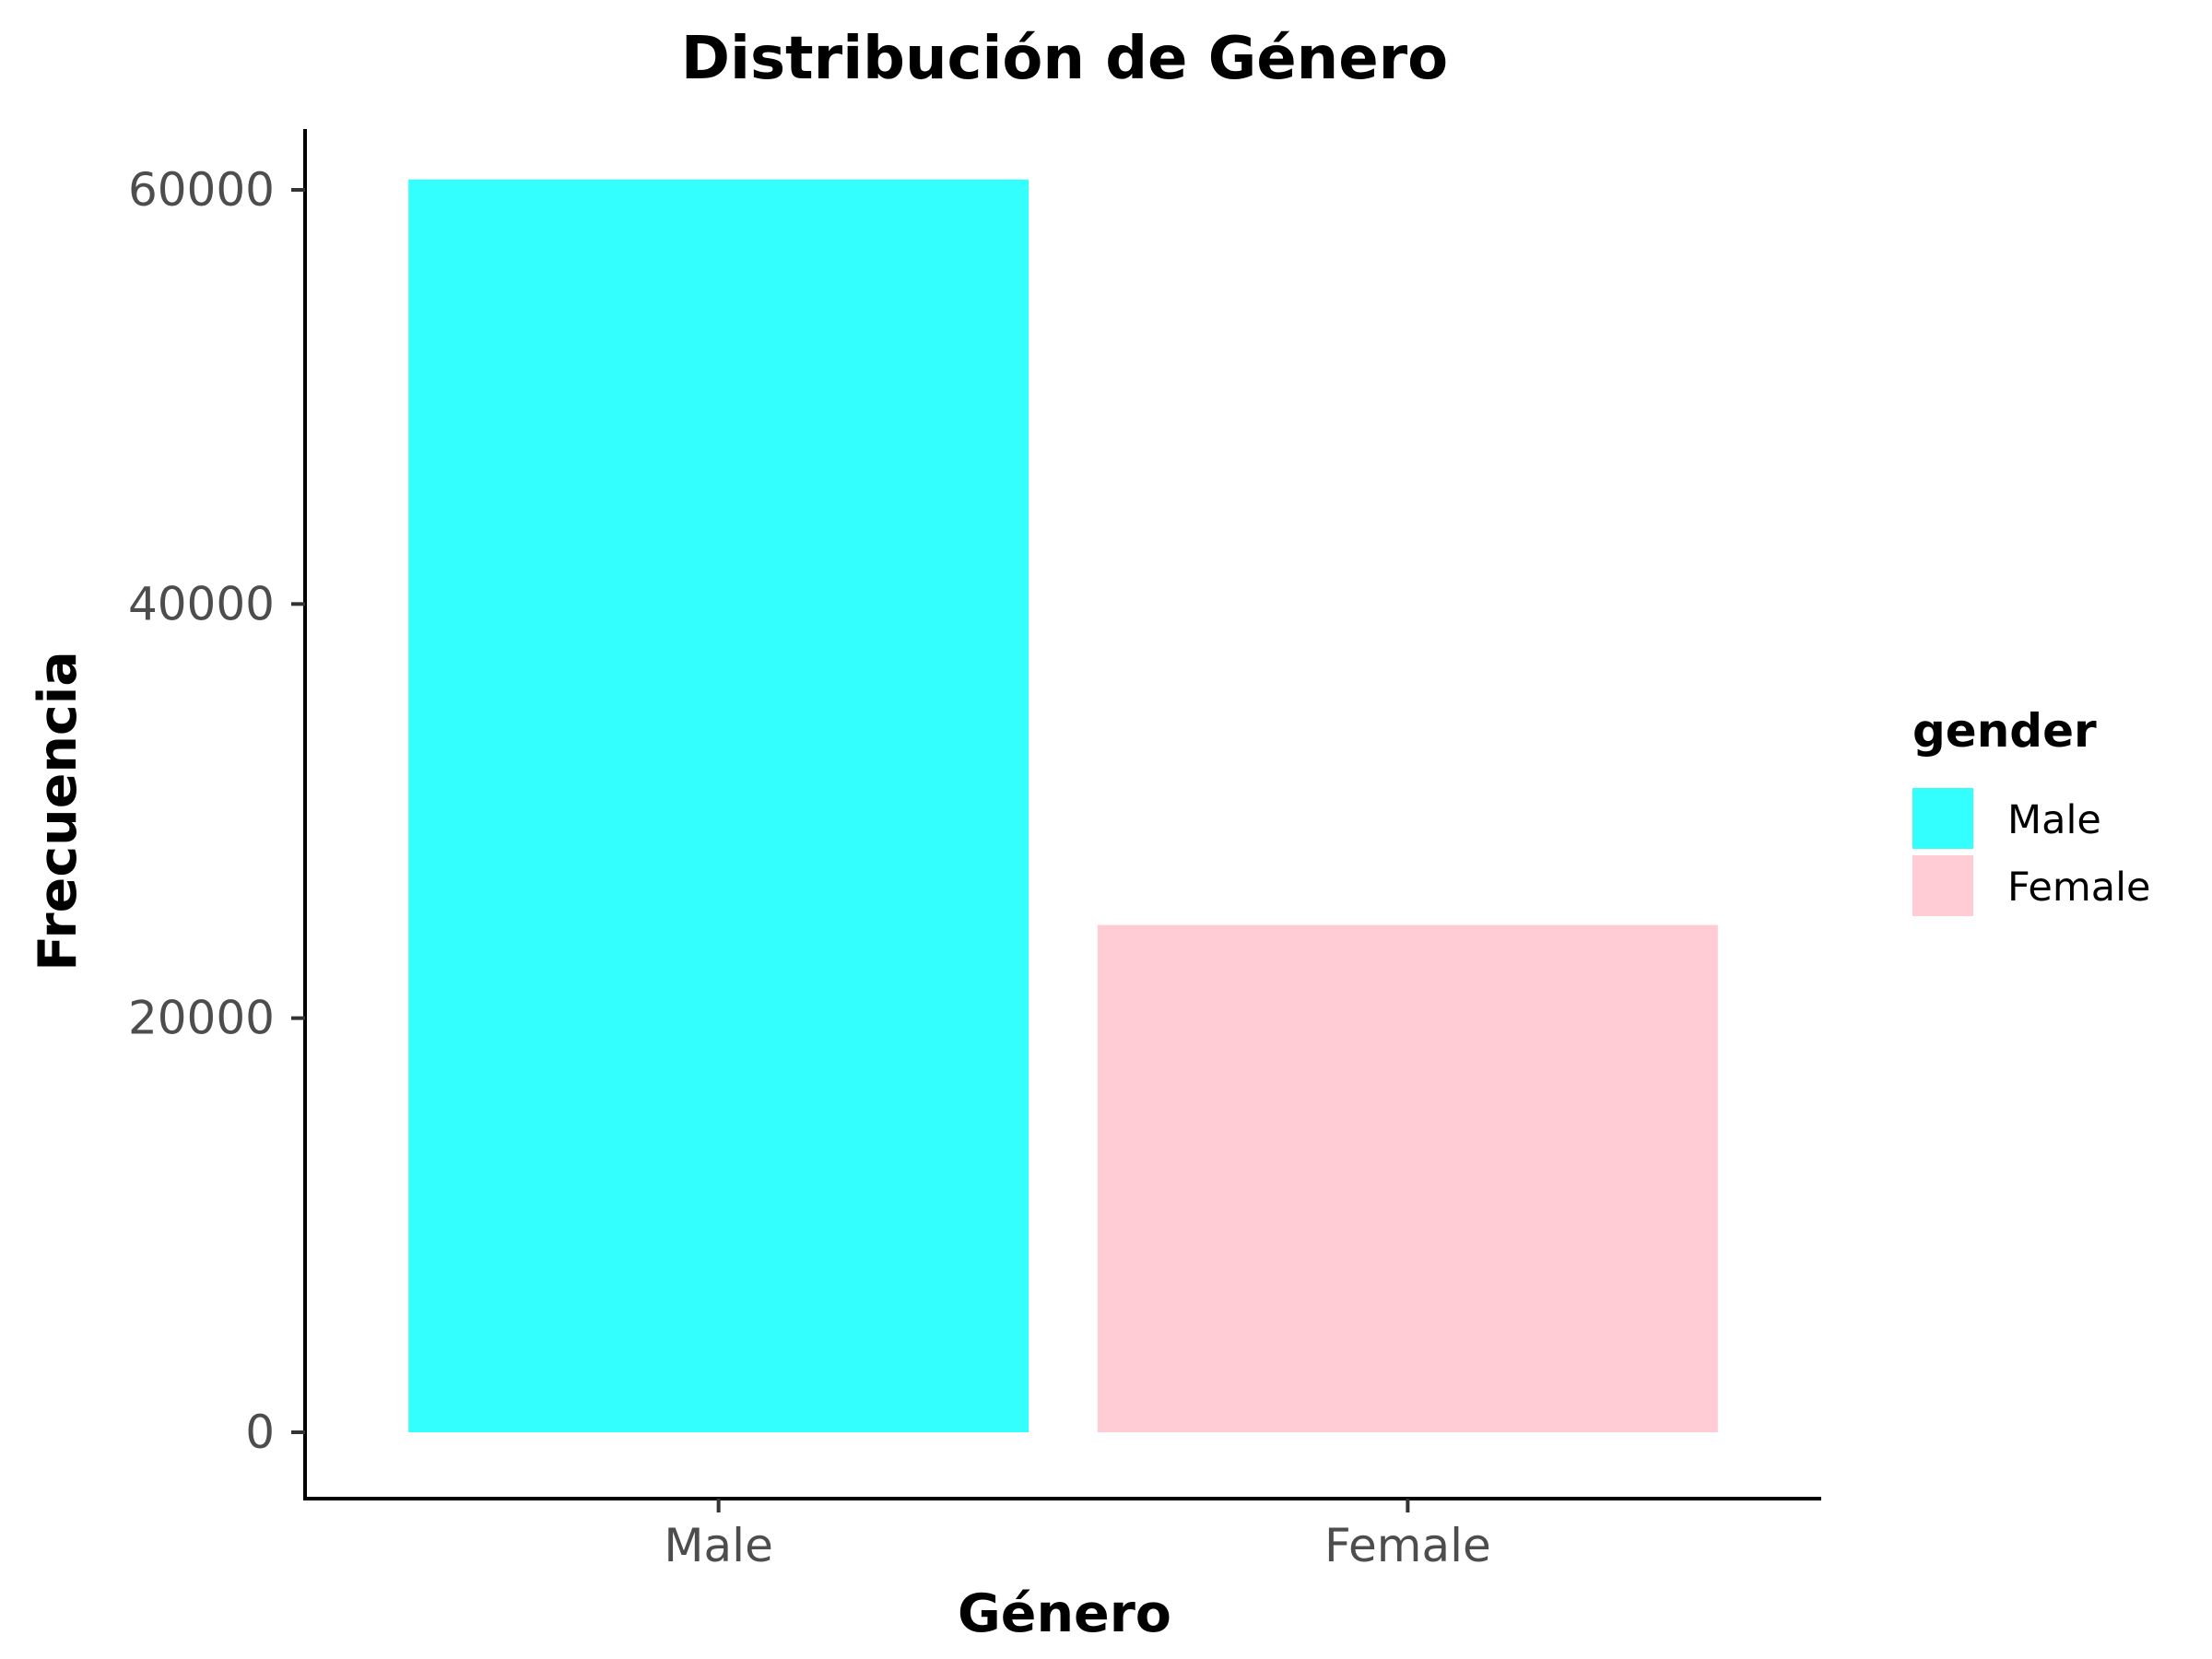 Image resolution: width=2212 pixels, height=1659 pixels. Describe the element at coordinates (718, 1545) in the screenshot. I see `x-tick-label: Male` at that location.